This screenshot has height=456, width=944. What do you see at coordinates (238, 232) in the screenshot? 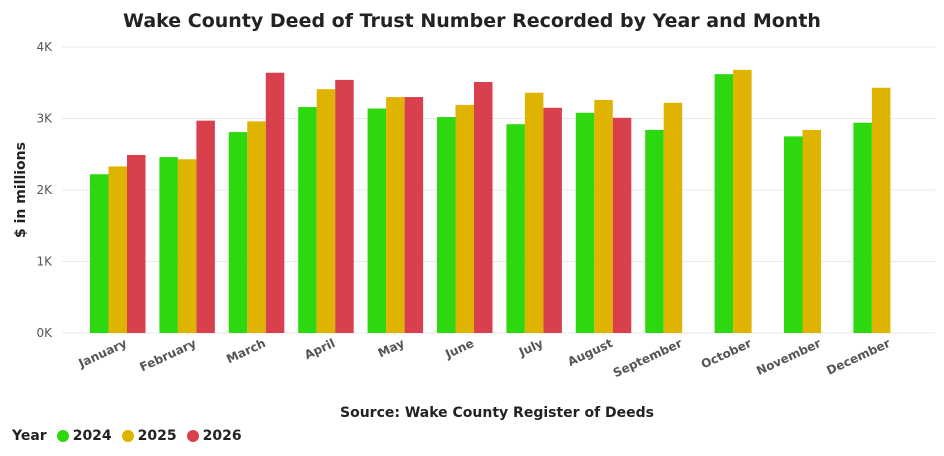
I see `bar-2024-march` at bounding box center [238, 232].